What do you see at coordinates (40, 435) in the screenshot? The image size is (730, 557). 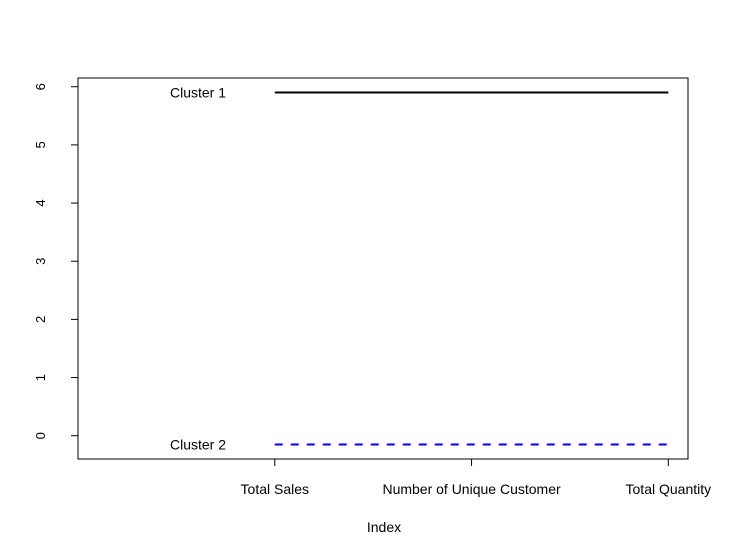 I see `y-tick-label: 0` at bounding box center [40, 435].